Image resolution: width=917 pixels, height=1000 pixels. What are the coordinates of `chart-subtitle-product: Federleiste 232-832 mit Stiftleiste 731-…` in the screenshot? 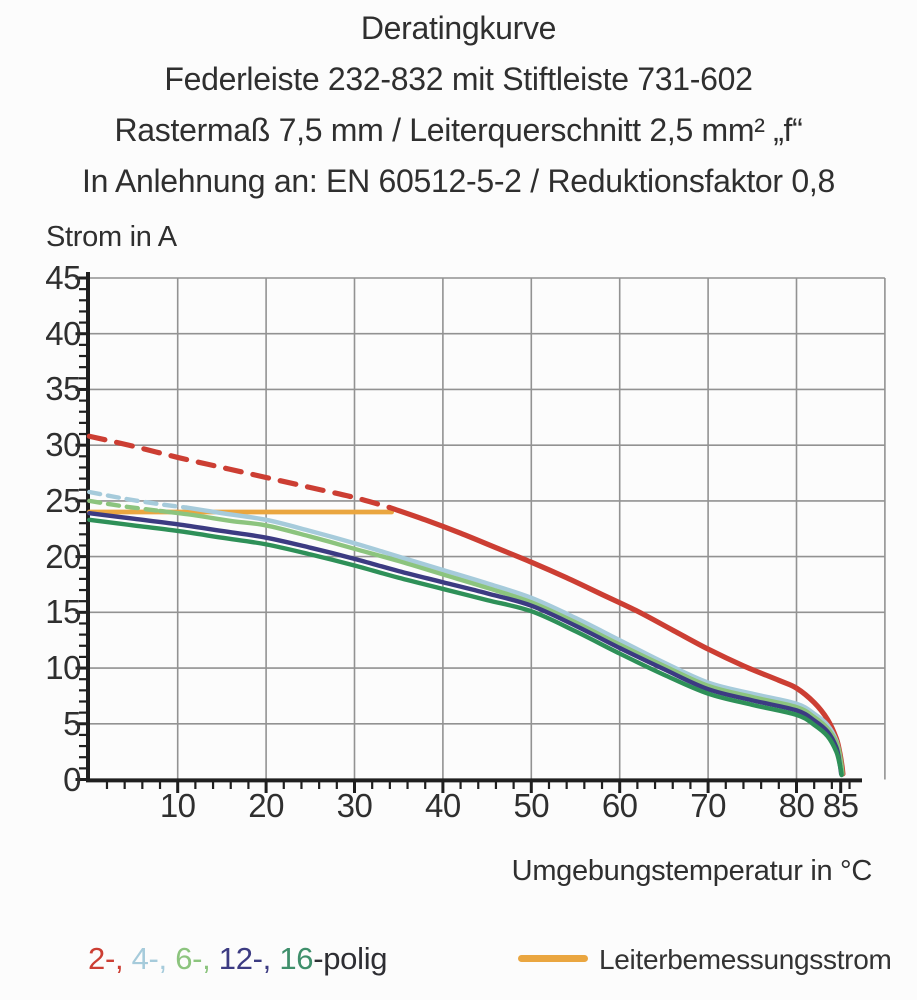 It's located at (458, 79).